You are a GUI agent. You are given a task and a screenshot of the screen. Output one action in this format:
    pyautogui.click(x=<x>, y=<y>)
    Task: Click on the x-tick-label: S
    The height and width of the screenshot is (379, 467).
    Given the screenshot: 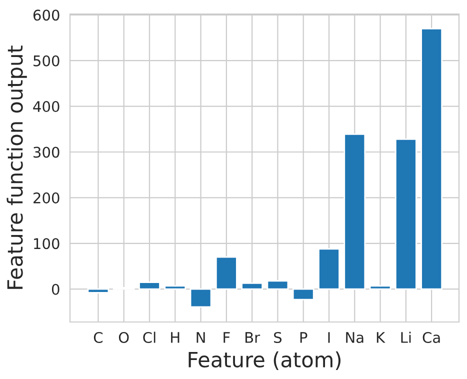 What is the action you would take?
    pyautogui.click(x=278, y=338)
    